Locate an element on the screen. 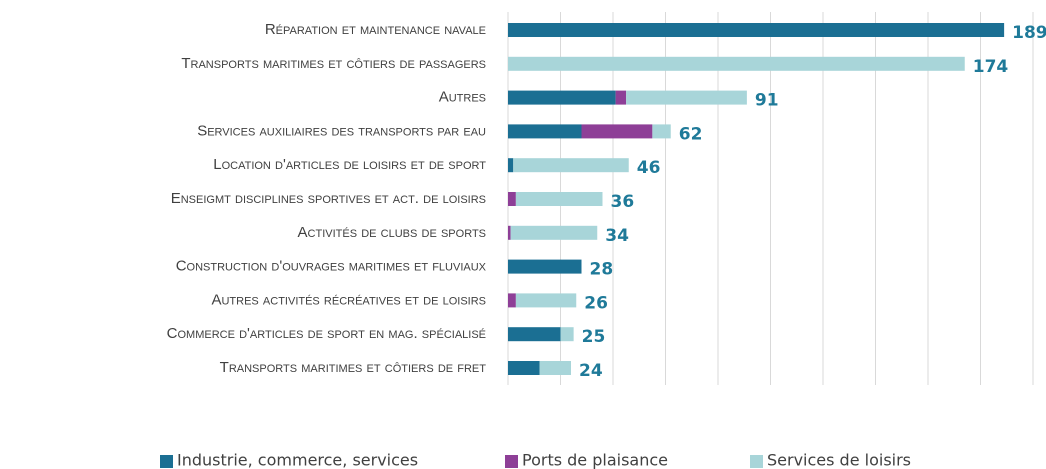 Image resolution: width=1046 pixels, height=469 pixels. total-label: 189 is located at coordinates (1029, 33).